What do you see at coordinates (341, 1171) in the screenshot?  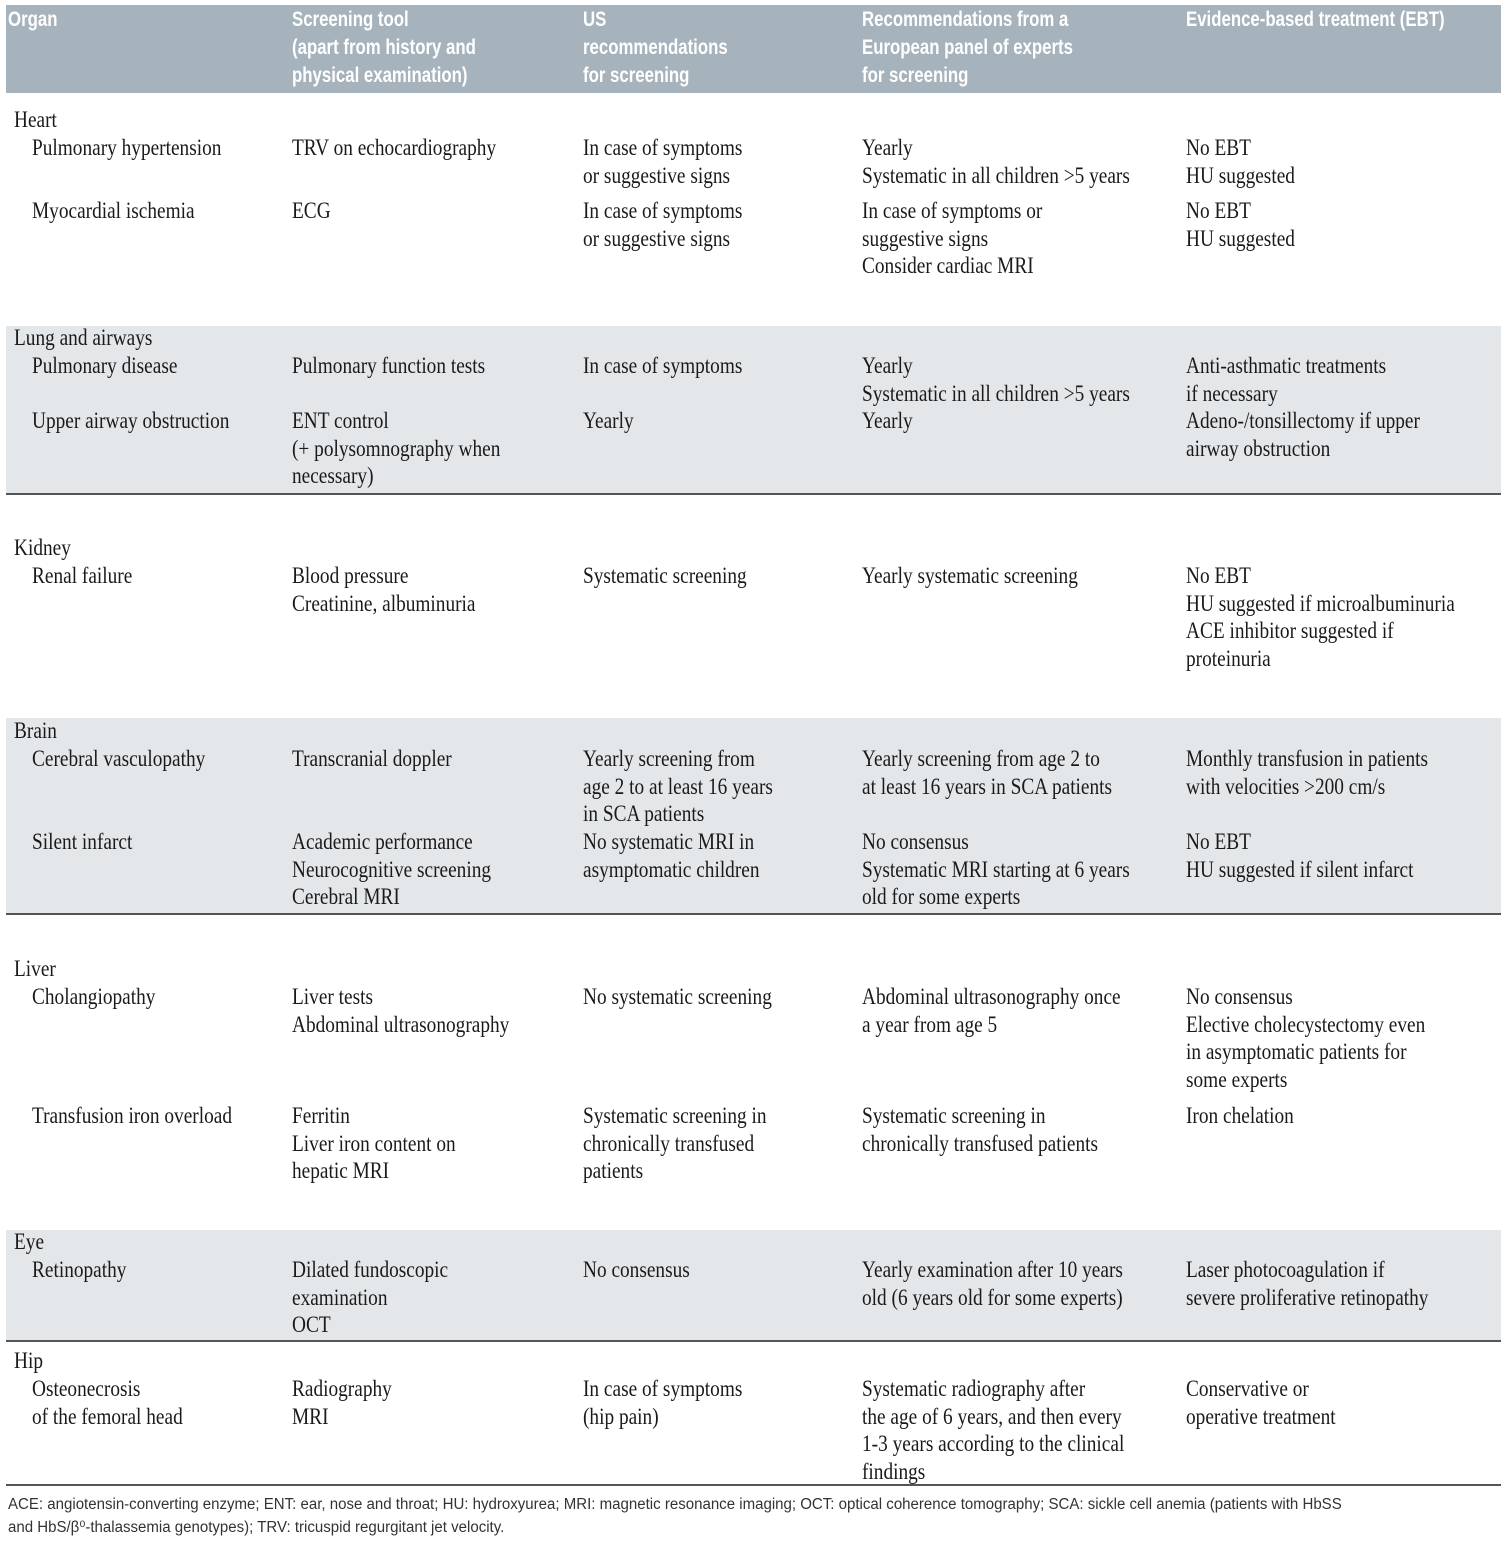 I see `table-cell: hepatic MRI` at bounding box center [341, 1171].